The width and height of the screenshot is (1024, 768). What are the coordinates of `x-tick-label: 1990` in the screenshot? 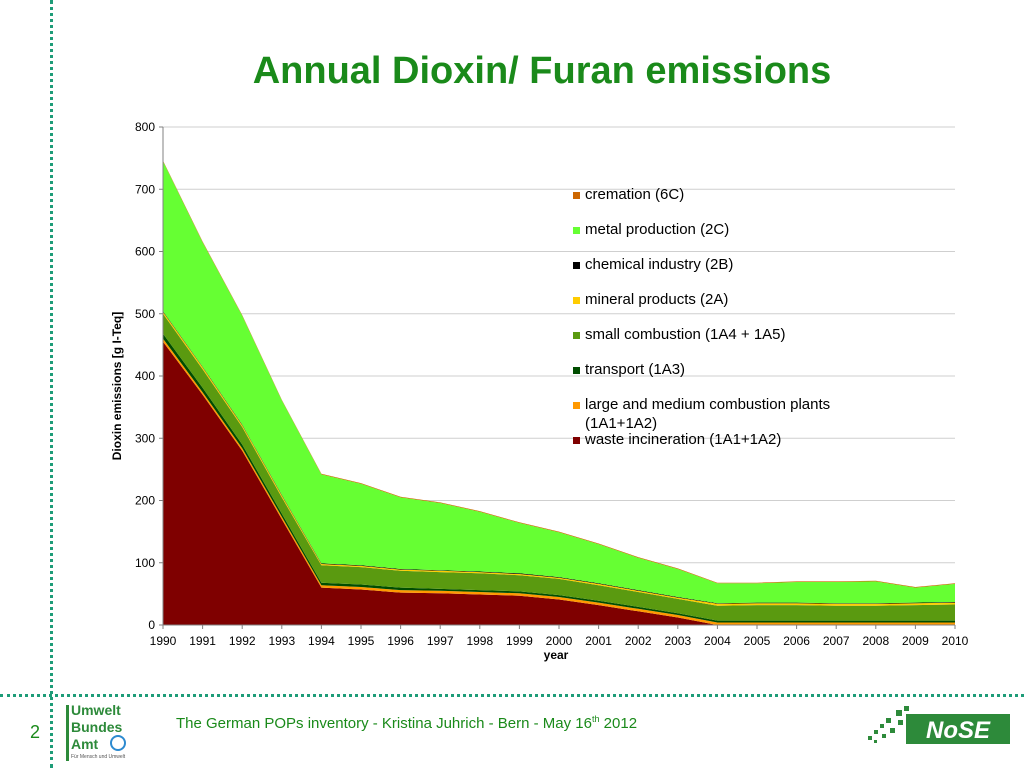 It's located at (163, 641).